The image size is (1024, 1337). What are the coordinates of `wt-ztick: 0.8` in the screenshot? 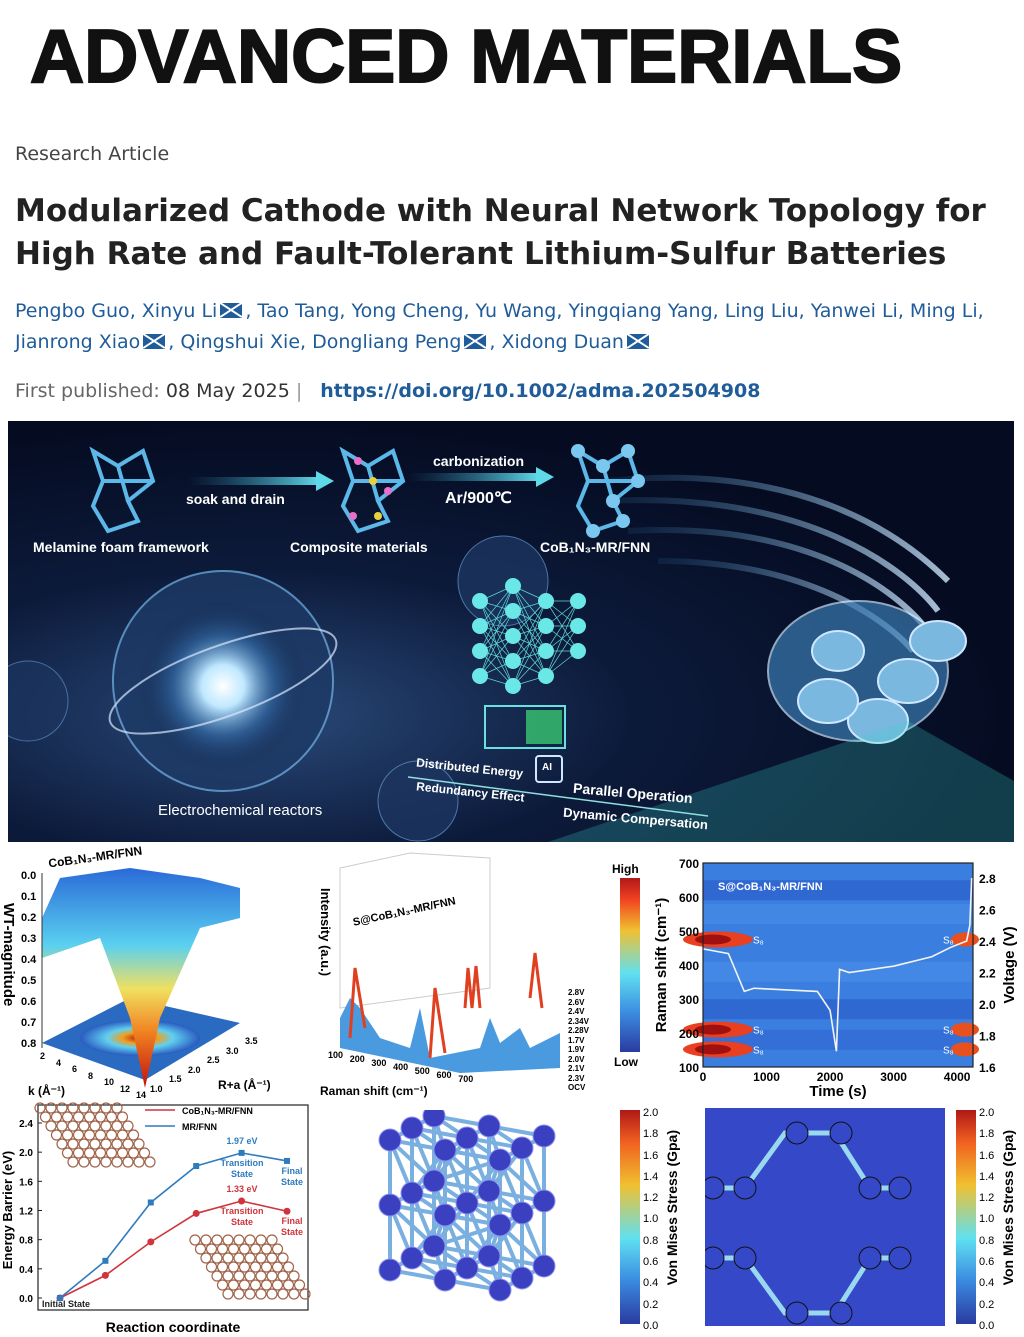 It's located at (29, 1044).